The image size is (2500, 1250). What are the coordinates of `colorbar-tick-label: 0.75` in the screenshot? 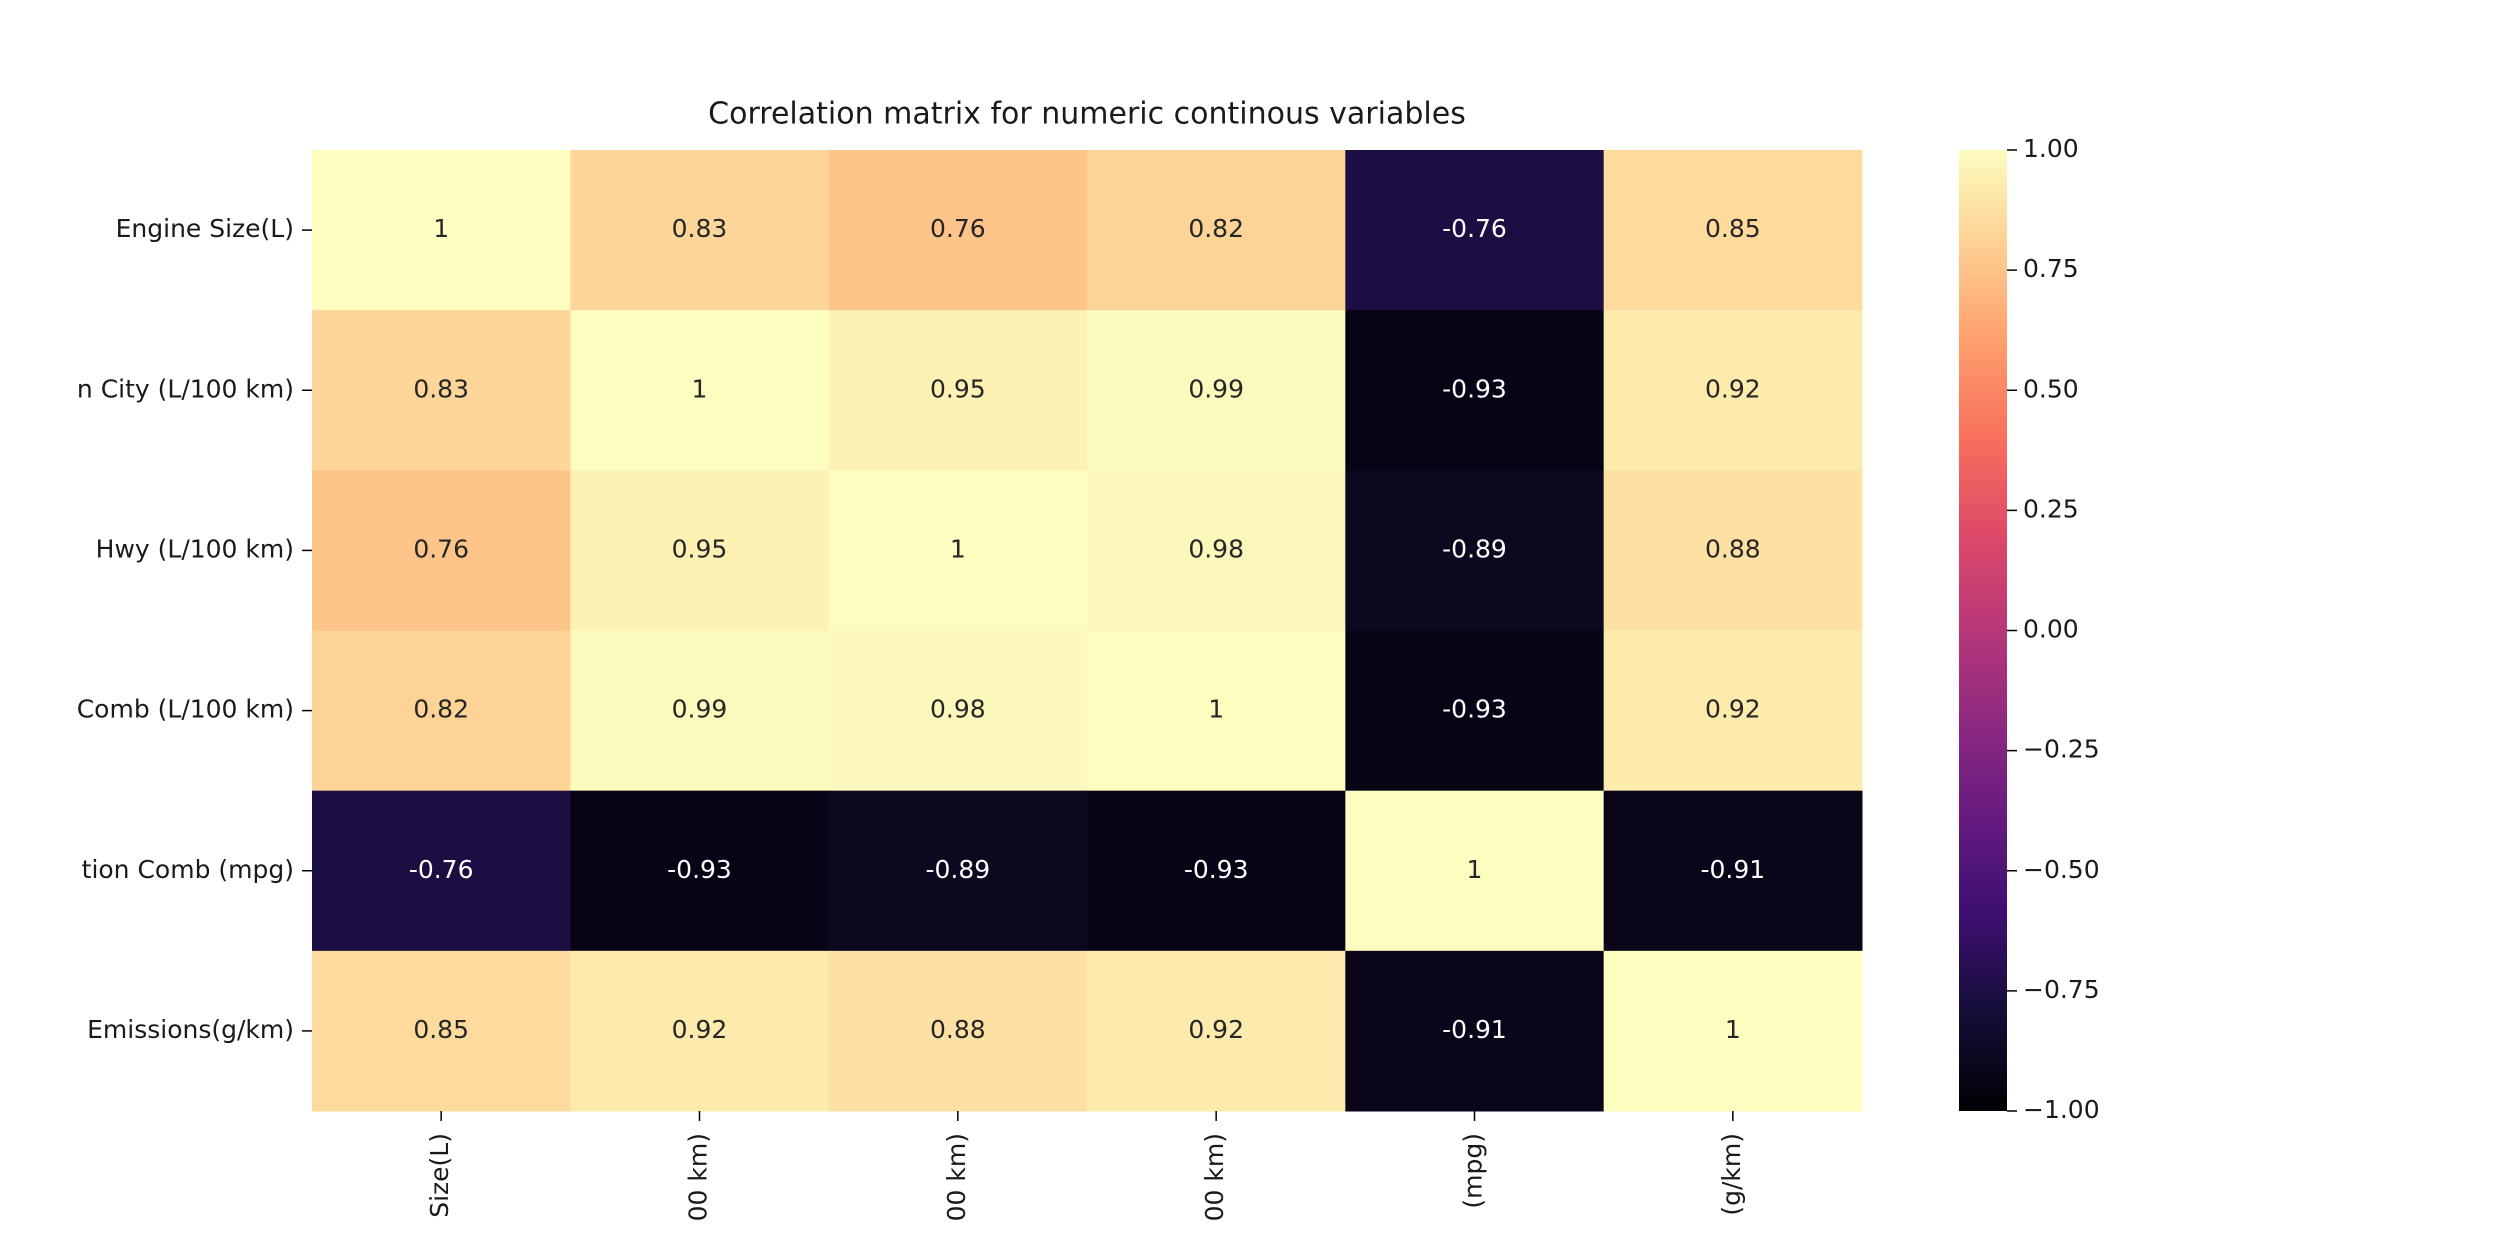 It's located at (2051, 268).